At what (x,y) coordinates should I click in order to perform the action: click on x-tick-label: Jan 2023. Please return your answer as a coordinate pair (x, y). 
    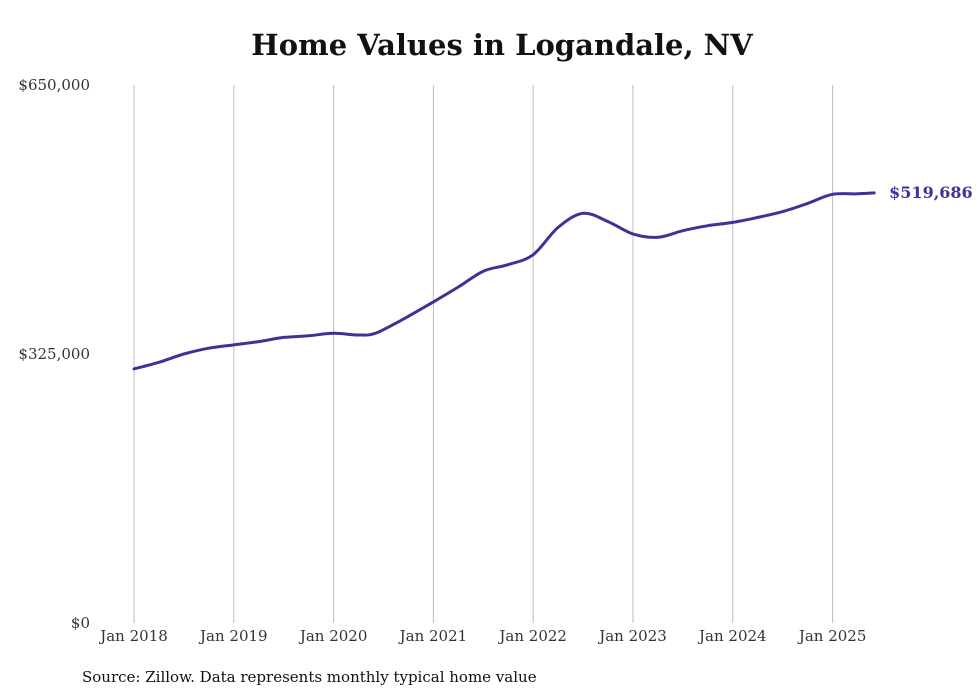
    Looking at the image, I should click on (632, 636).